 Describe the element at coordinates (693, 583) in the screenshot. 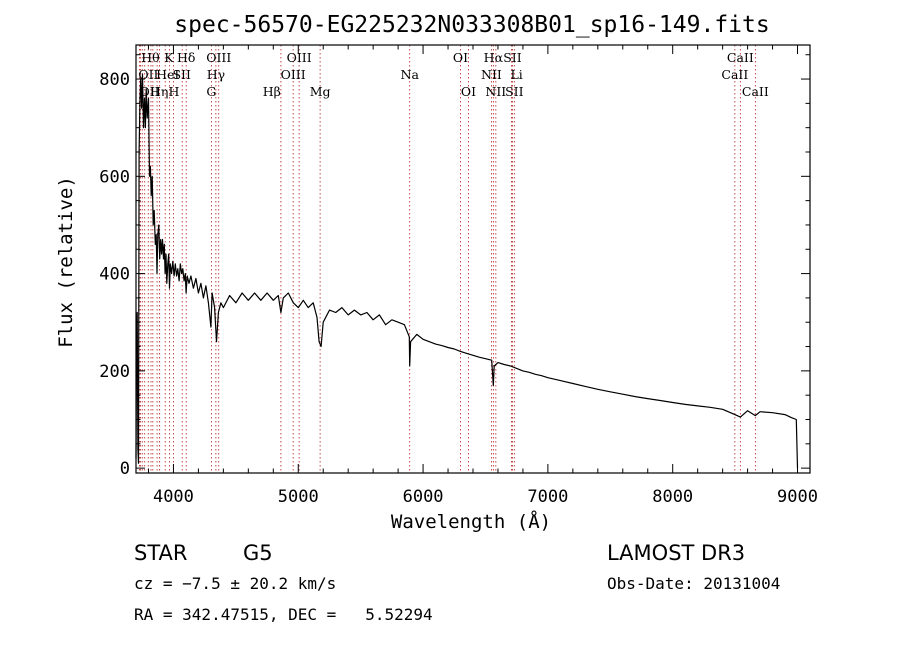

I see `observation-date: Obs-Date: 20131004` at that location.